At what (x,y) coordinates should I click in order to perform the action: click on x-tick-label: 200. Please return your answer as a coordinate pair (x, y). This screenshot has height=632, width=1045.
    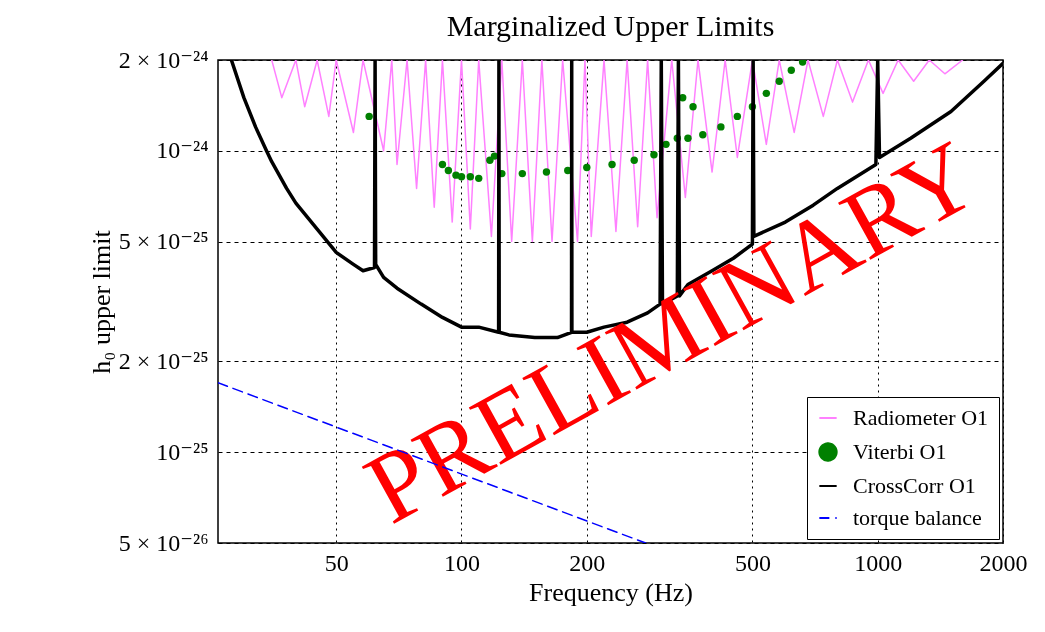
    Looking at the image, I should click on (587, 562).